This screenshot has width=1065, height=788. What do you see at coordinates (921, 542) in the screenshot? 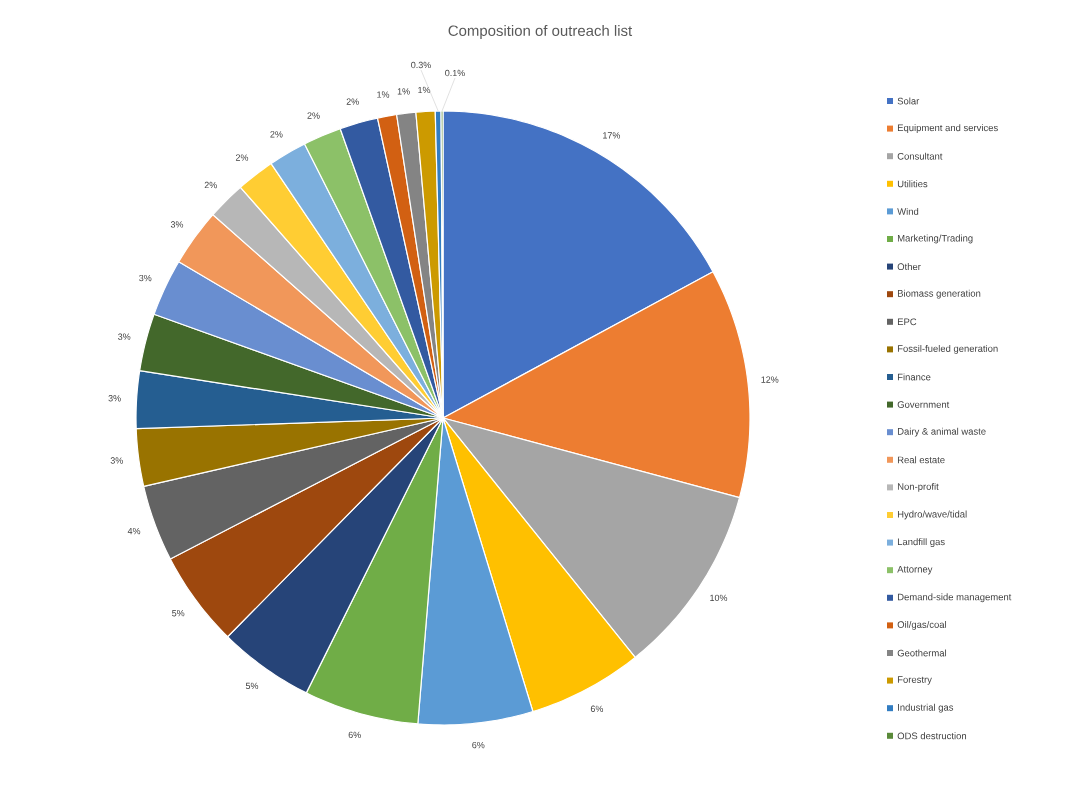
I see `legend-label: Landfill gas` at bounding box center [921, 542].